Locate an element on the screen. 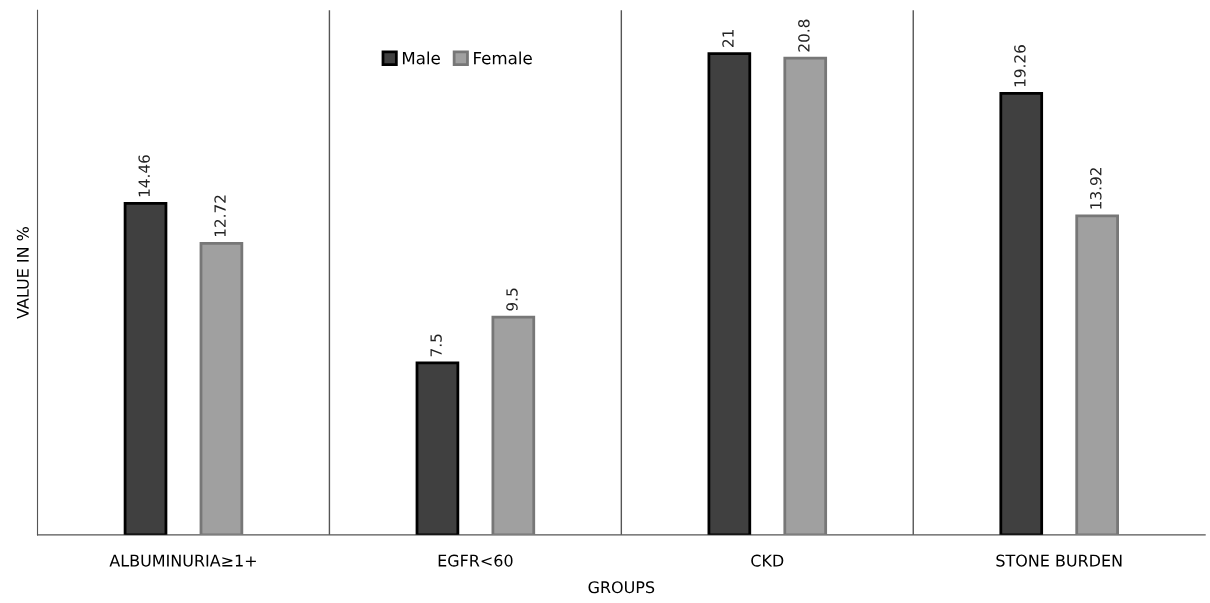 The image size is (1210, 603). y-axis-title: VALUE IN % is located at coordinates (22, 273).